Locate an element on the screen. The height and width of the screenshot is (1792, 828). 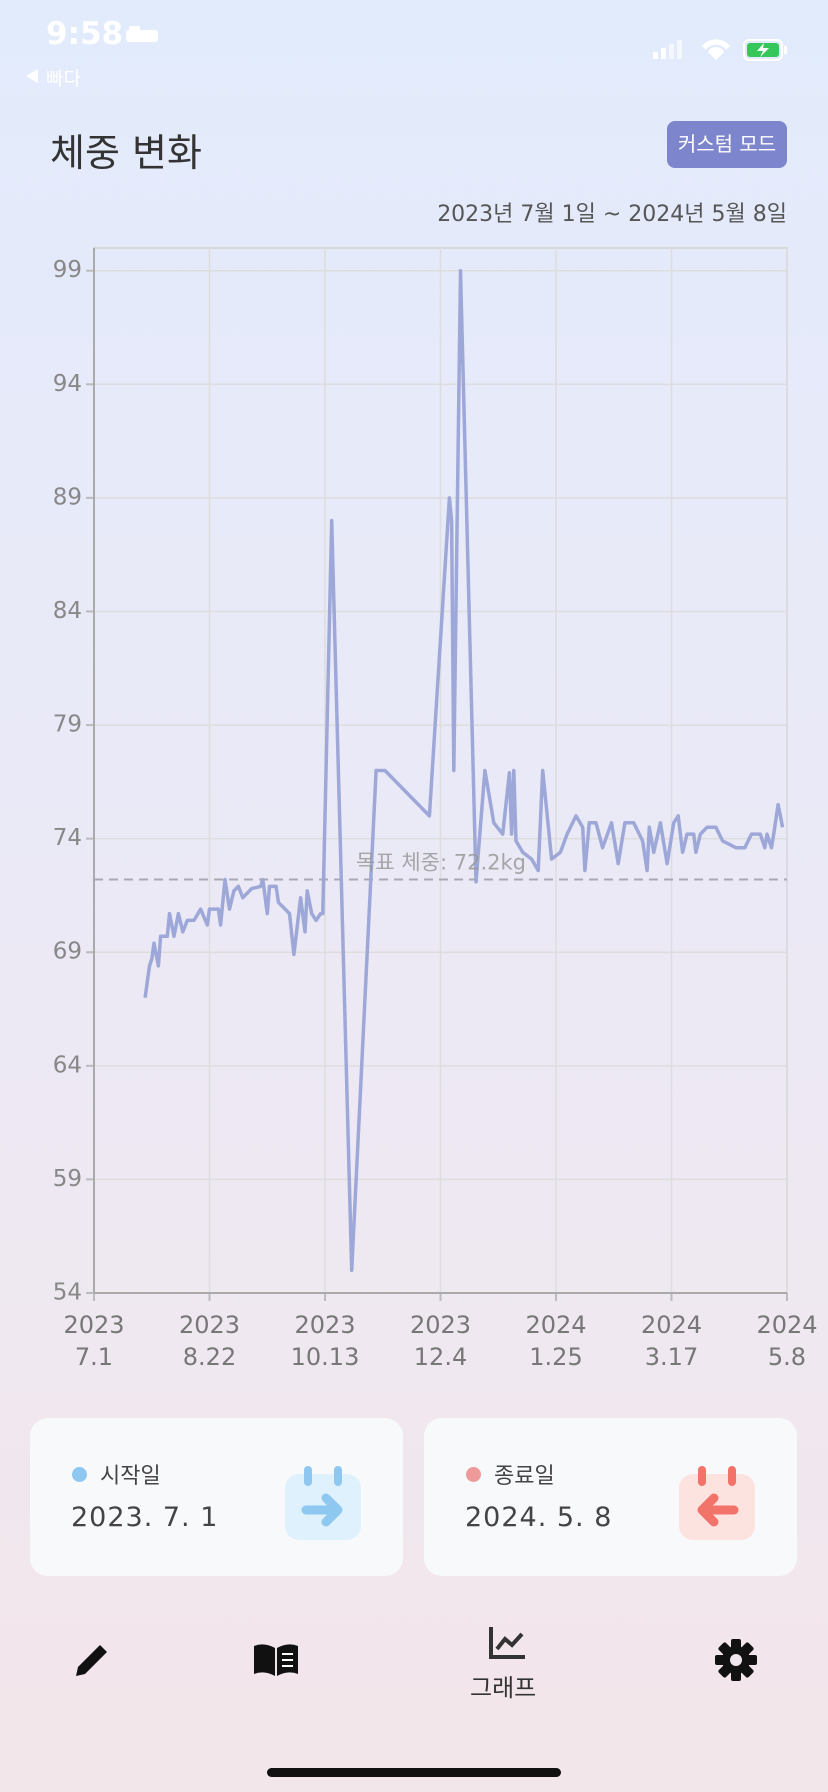
x-tick-label: 8.22 is located at coordinates (209, 1357).